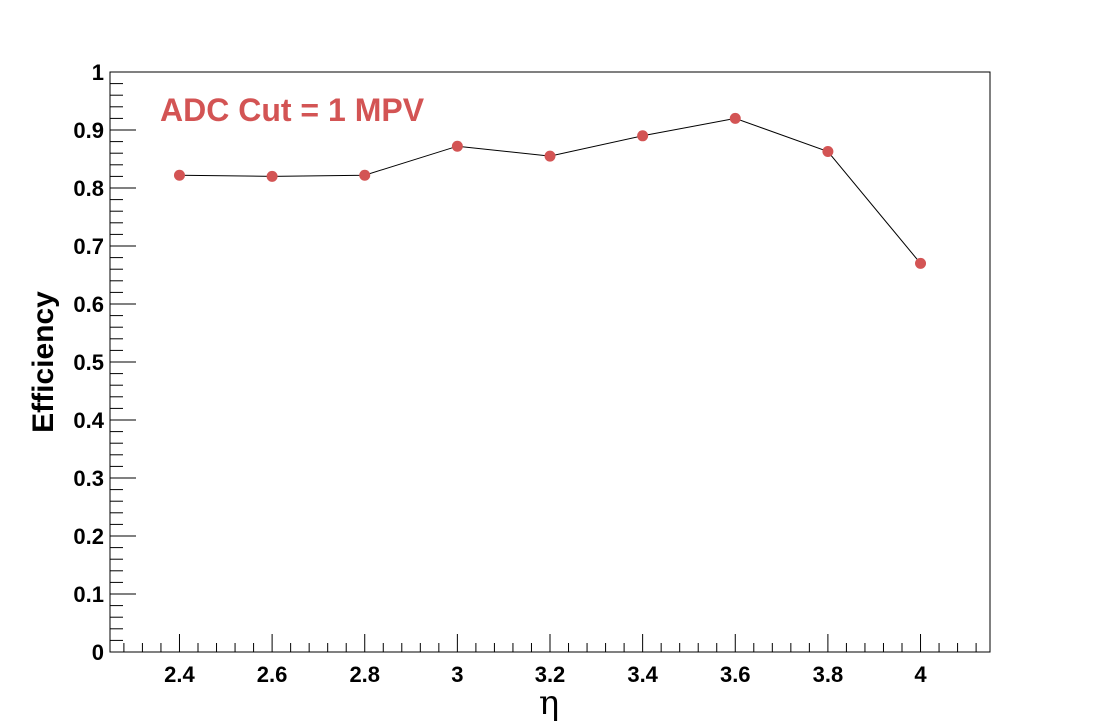 Image resolution: width=1101 pixels, height=724 pixels. I want to click on x-tick-label: 3, so click(457, 674).